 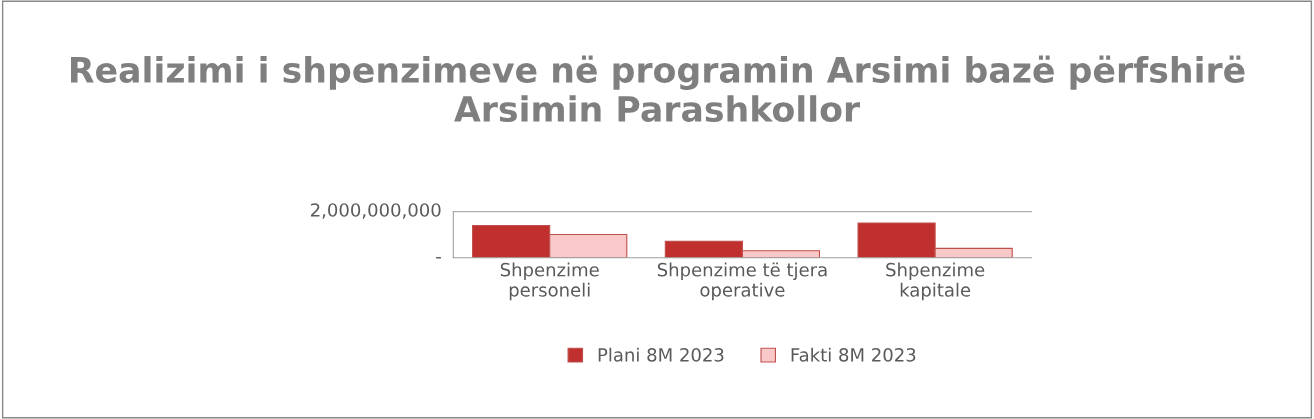 What do you see at coordinates (742, 281) in the screenshot?
I see `x-tick-label: Shpenzime të tjera operative` at bounding box center [742, 281].